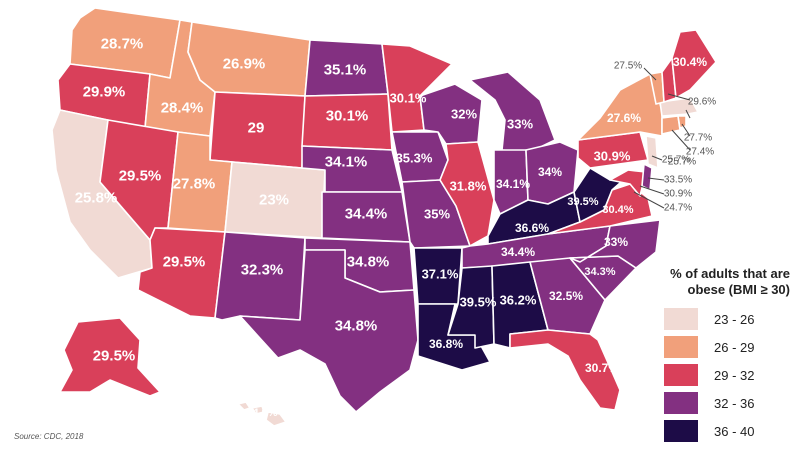 This screenshot has height=455, width=800. I want to click on label-ny: 27.6%, so click(624, 118).